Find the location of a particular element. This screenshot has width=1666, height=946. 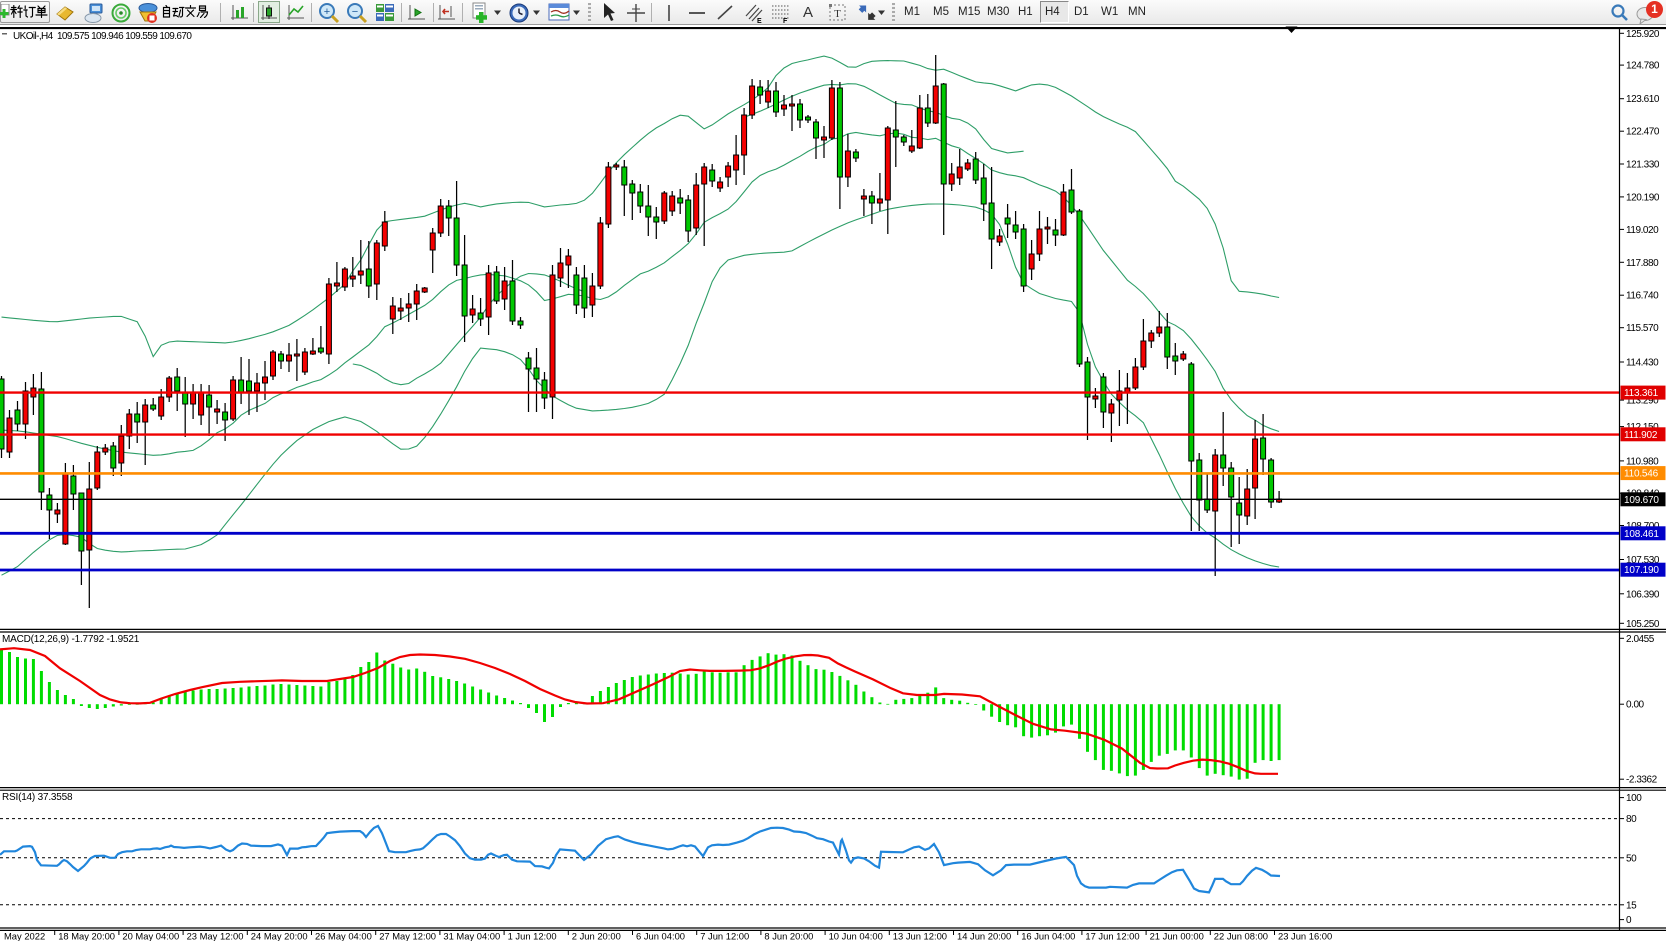

svg-text: F is located at coordinates (785, 21).